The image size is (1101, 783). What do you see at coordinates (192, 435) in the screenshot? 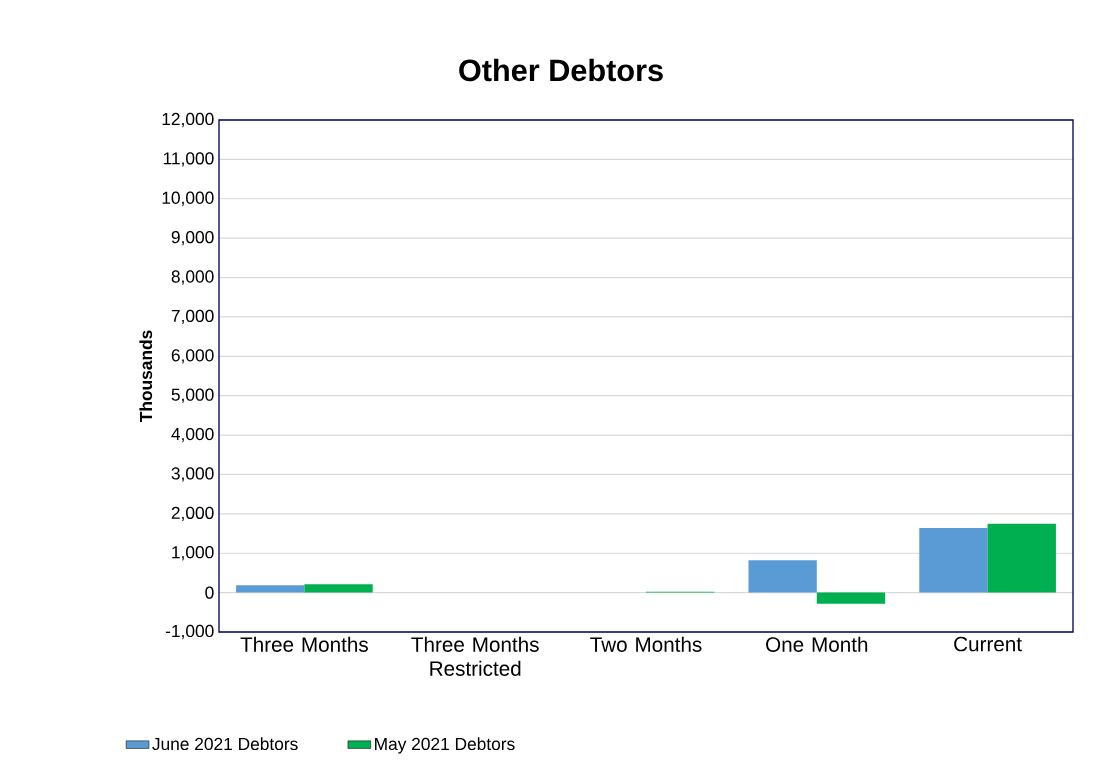
I see `y-tick-label: 4,000` at bounding box center [192, 435].